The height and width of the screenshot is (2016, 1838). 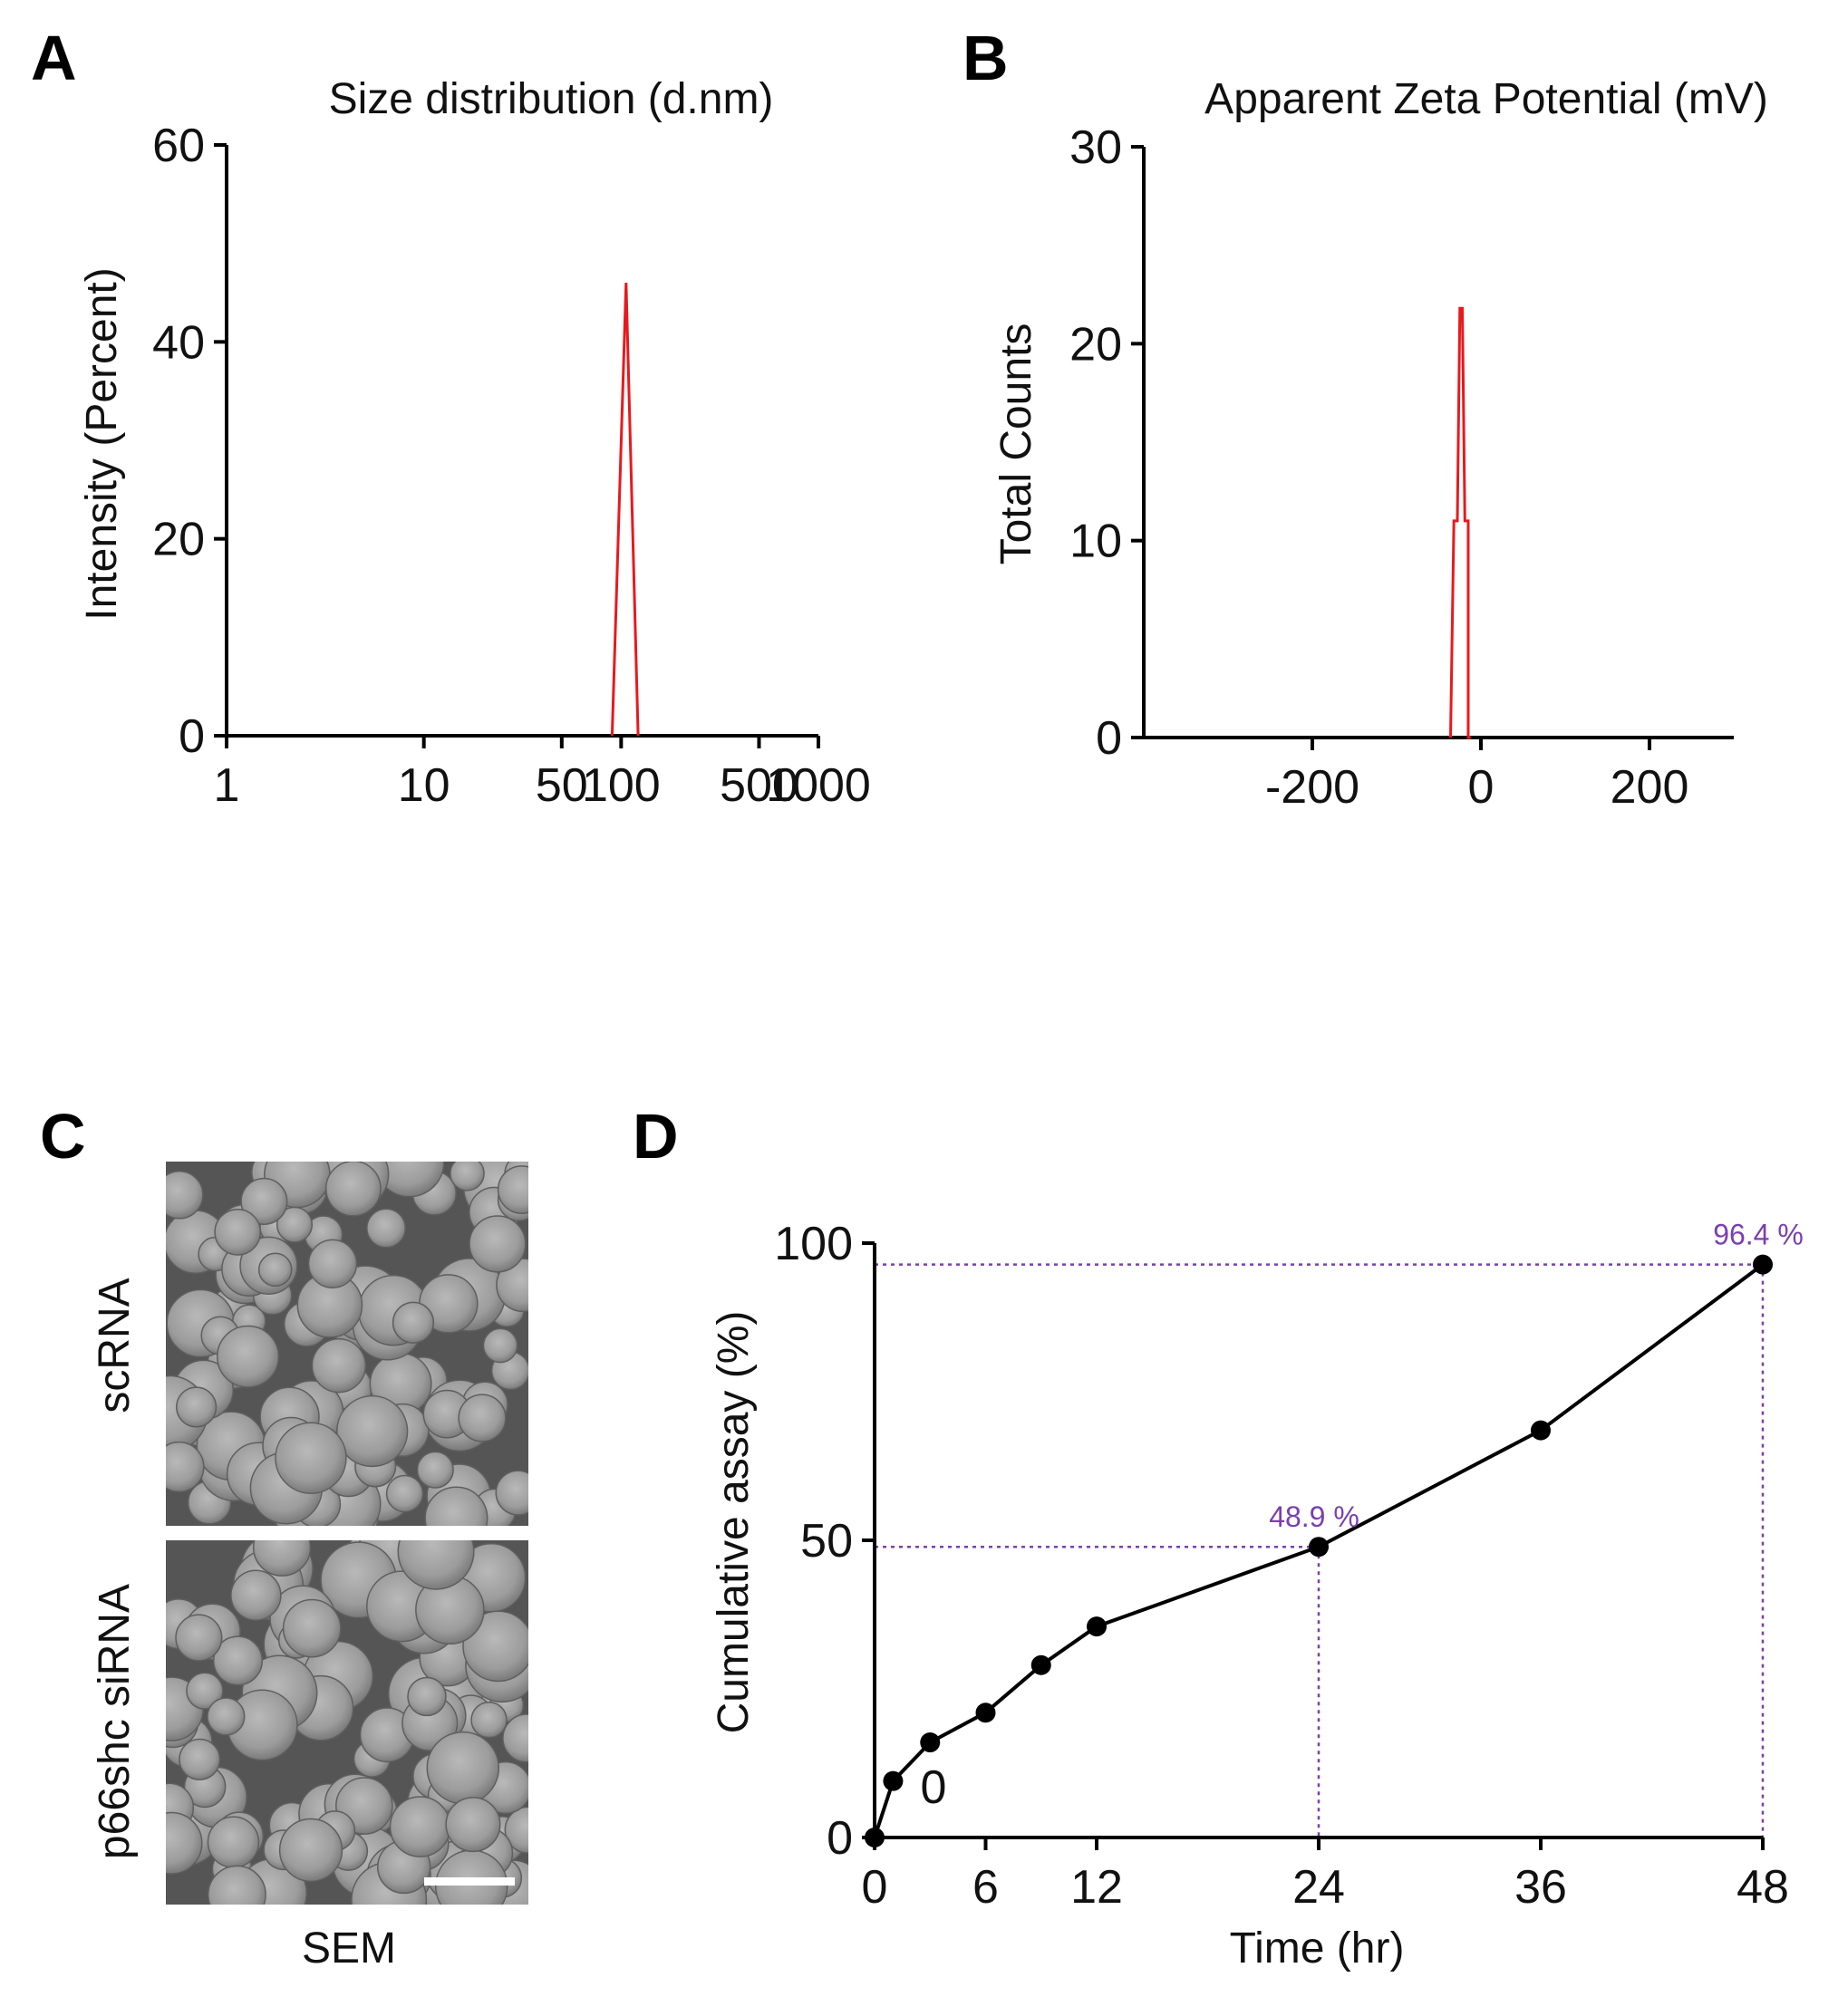 I want to click on x-tick-label: 100, so click(x=621, y=785).